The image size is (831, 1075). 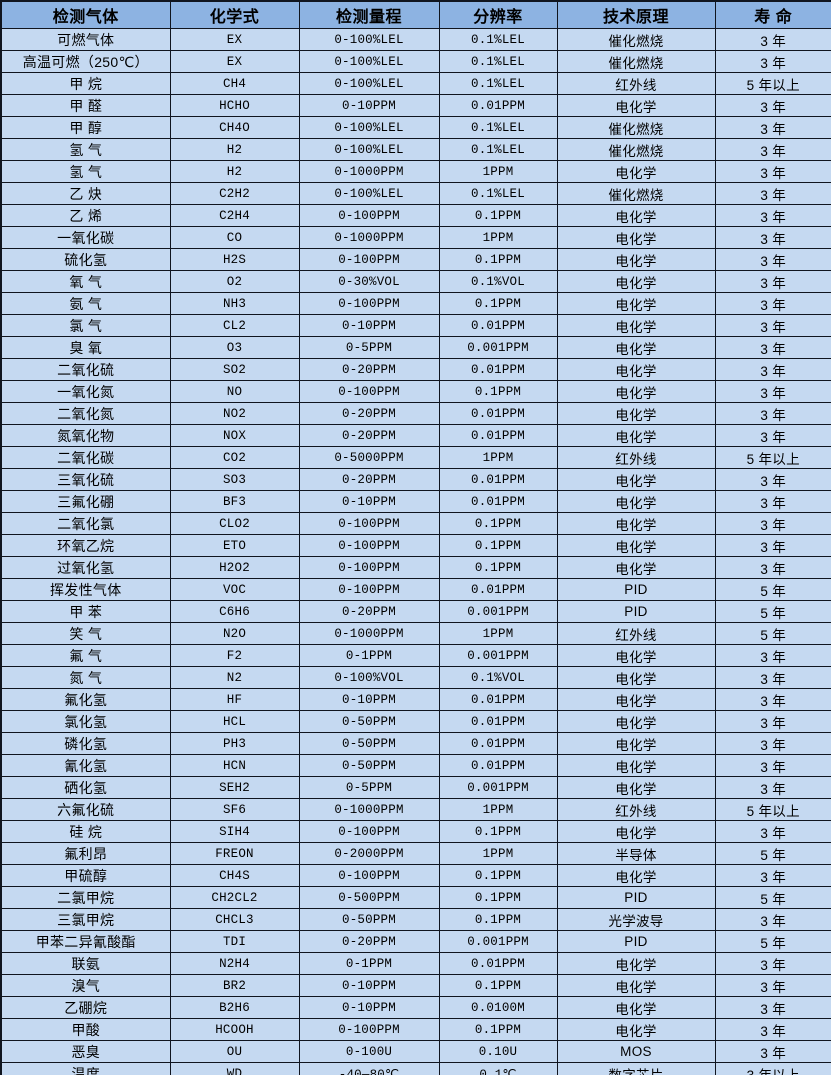 I want to click on table-row: 氟利昂 FREON 0-2000PPM 1PPM 半导体 5 年, so click(x=415, y=853).